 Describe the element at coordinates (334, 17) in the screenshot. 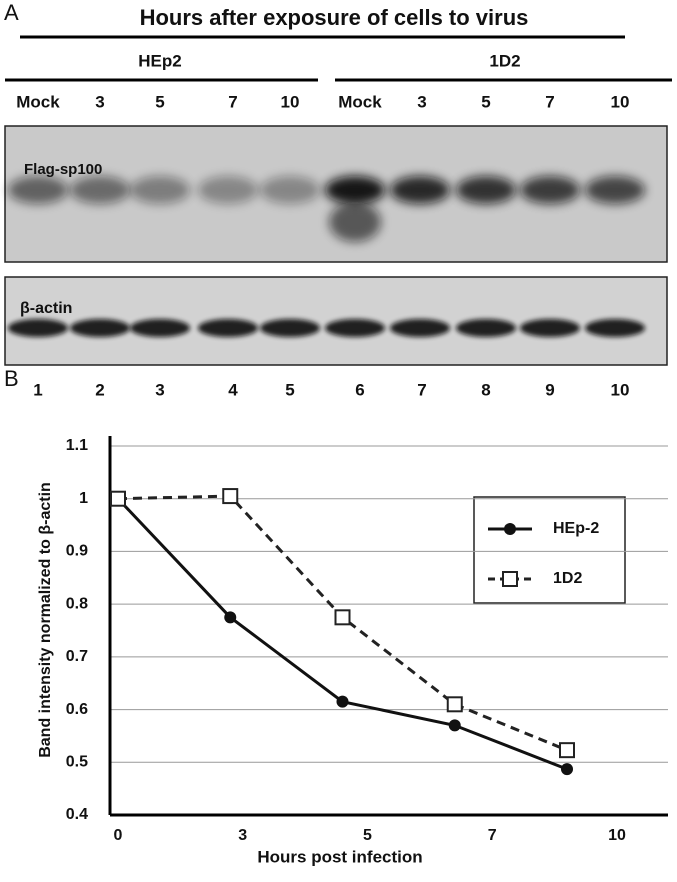

I see `blot-title: Hours after exposure of cells to virus` at that location.